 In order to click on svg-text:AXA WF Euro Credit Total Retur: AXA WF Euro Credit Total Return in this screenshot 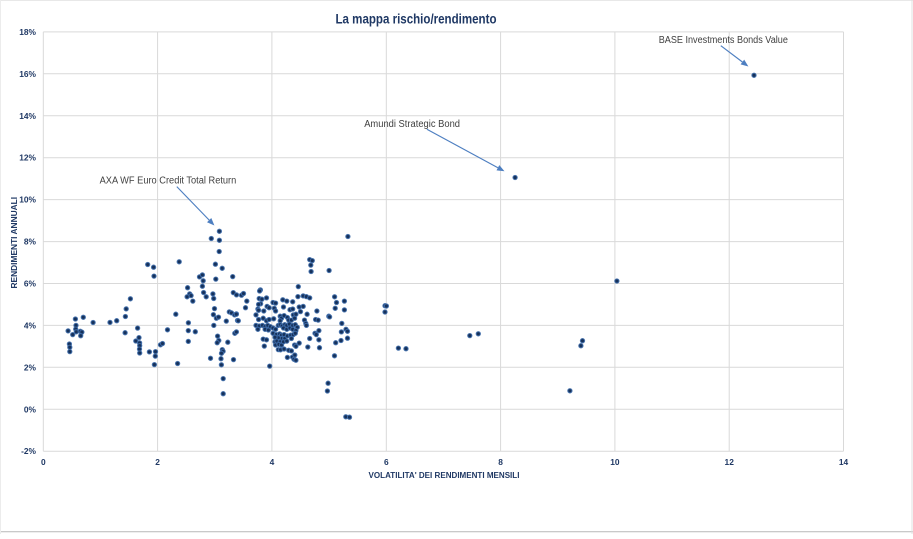, I will do `click(168, 180)`.